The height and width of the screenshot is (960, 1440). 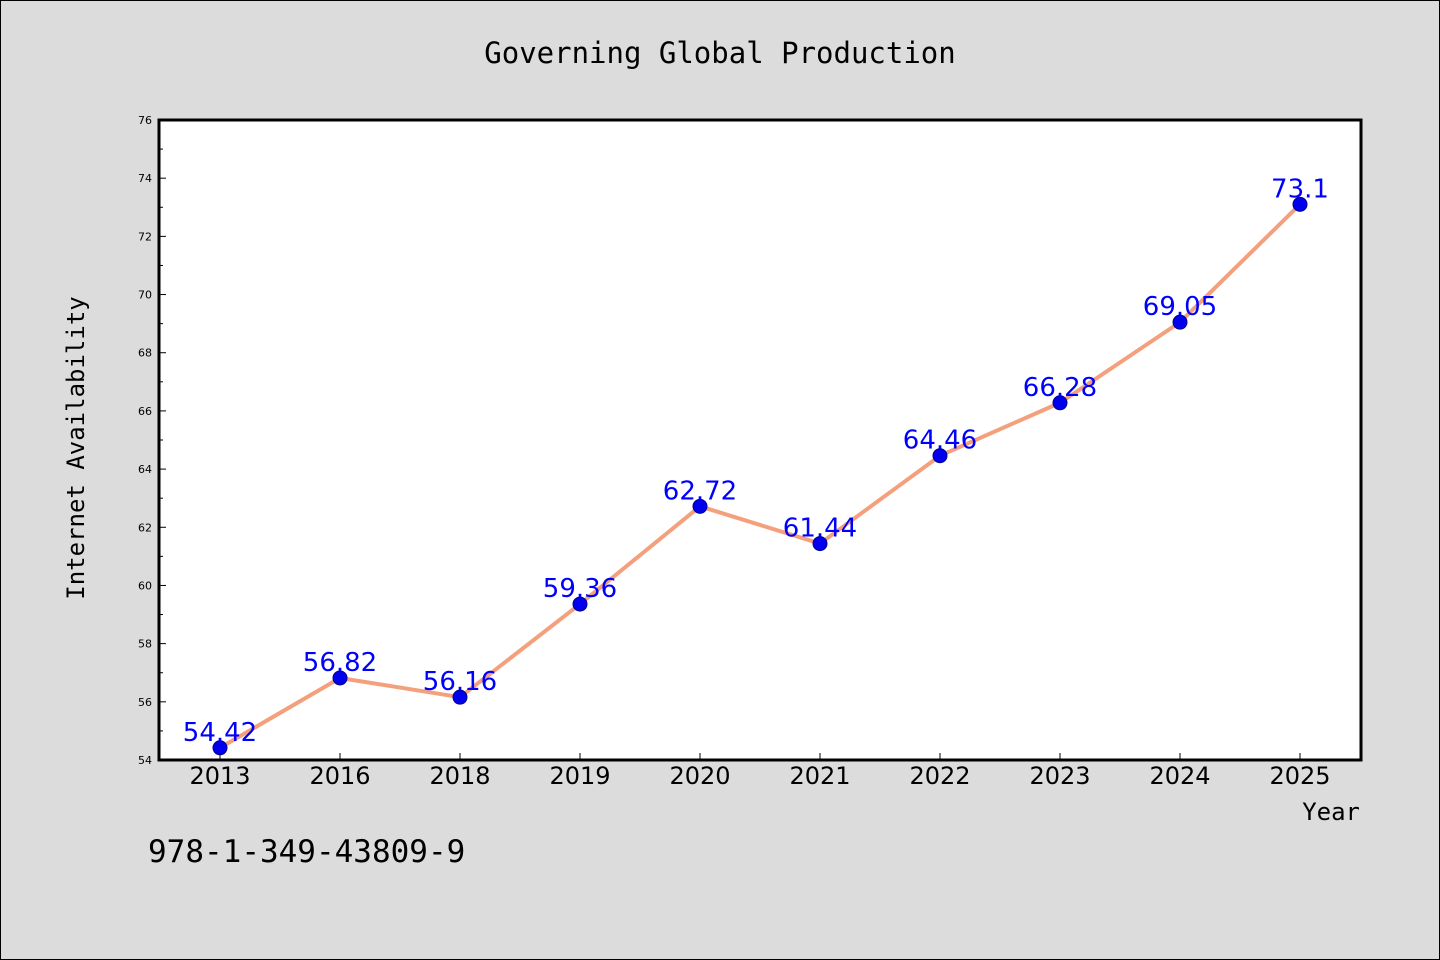 I want to click on x-tick-label: 2021, so click(x=819, y=776).